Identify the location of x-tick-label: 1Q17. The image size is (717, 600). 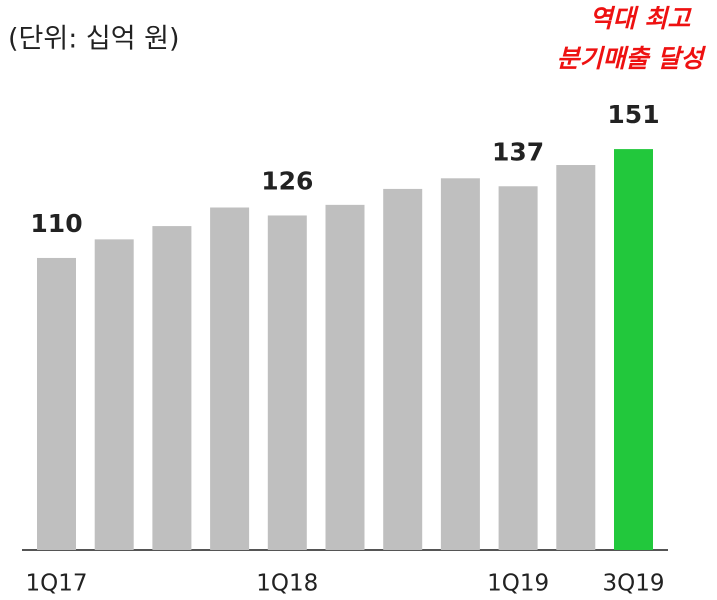
(56, 584).